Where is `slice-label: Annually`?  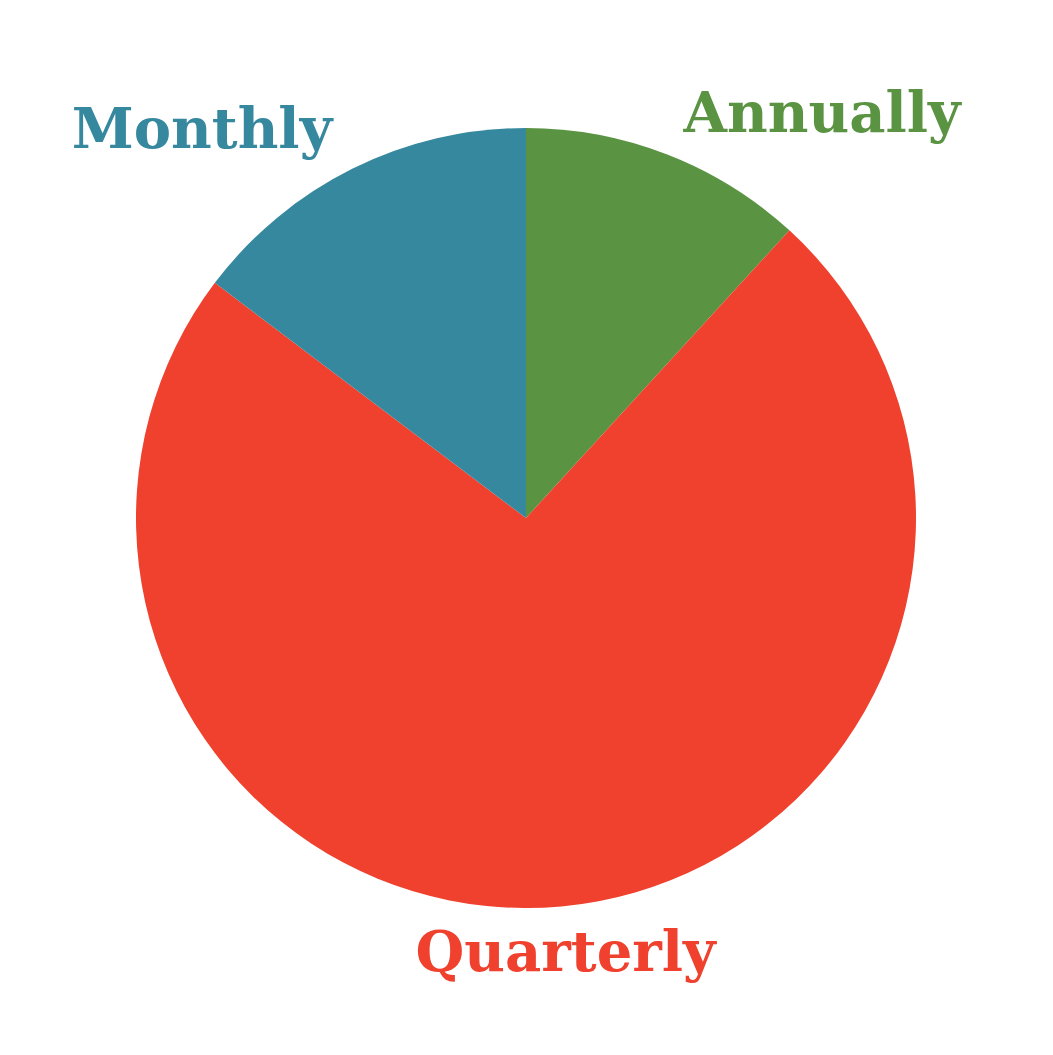 slice-label: Annually is located at coordinates (822, 112).